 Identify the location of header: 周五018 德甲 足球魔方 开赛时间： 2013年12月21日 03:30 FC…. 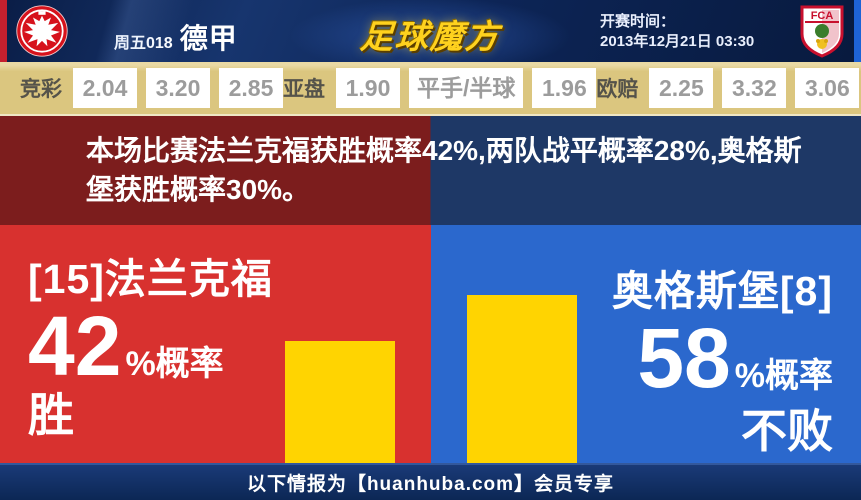
(430, 31).